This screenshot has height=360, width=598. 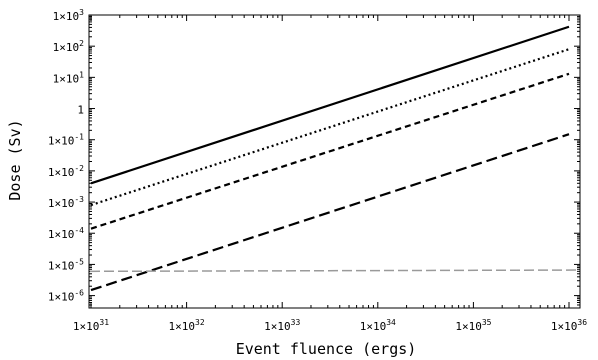 I want to click on x-tick-label: 1×1035, so click(x=473, y=325).